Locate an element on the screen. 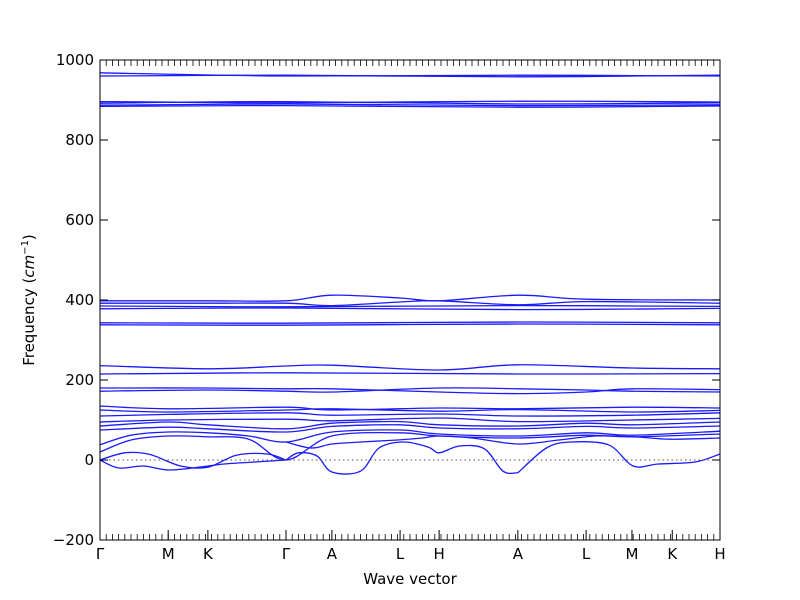 The height and width of the screenshot is (600, 800). y-axis-label: Frequency (cm−1) is located at coordinates (29, 300).